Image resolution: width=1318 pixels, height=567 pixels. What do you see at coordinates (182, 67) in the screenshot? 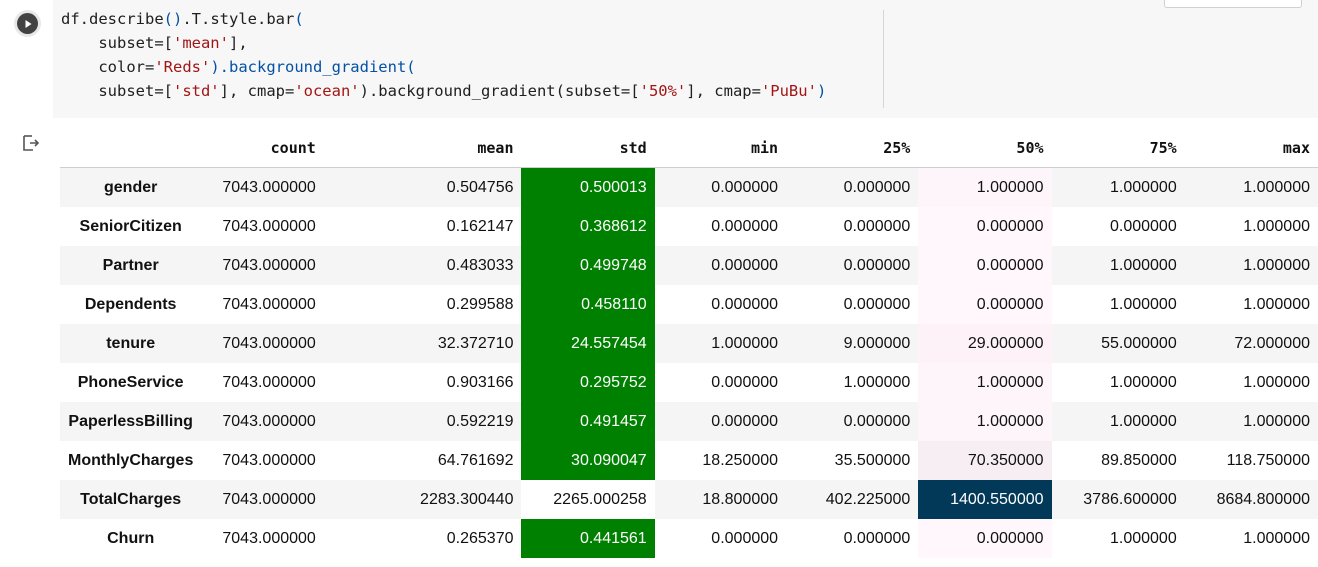
I see `code-token: 'Reds'` at bounding box center [182, 67].